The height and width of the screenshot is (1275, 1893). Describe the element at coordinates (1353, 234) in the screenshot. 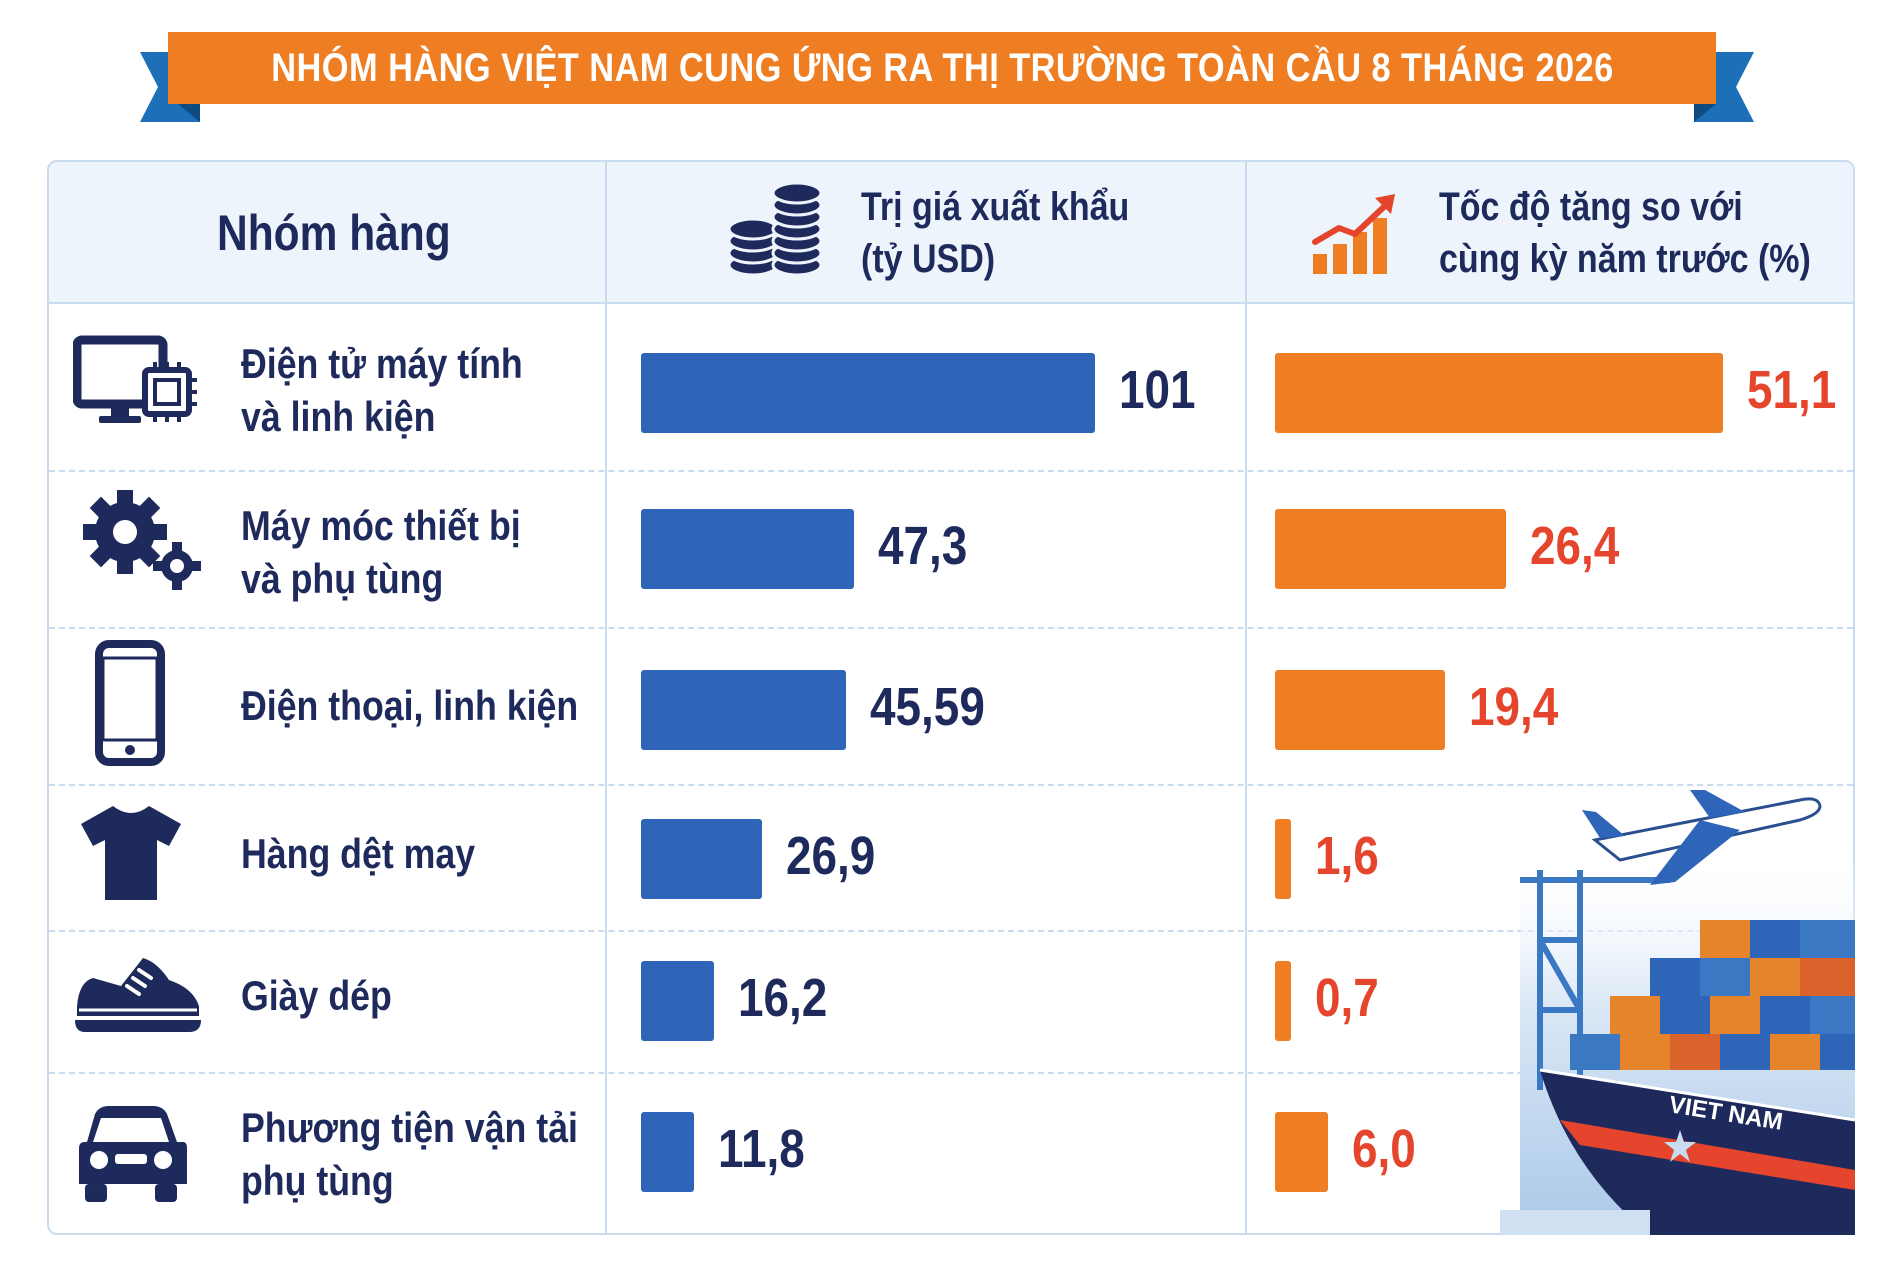

I see `growth-chart-icon` at that location.